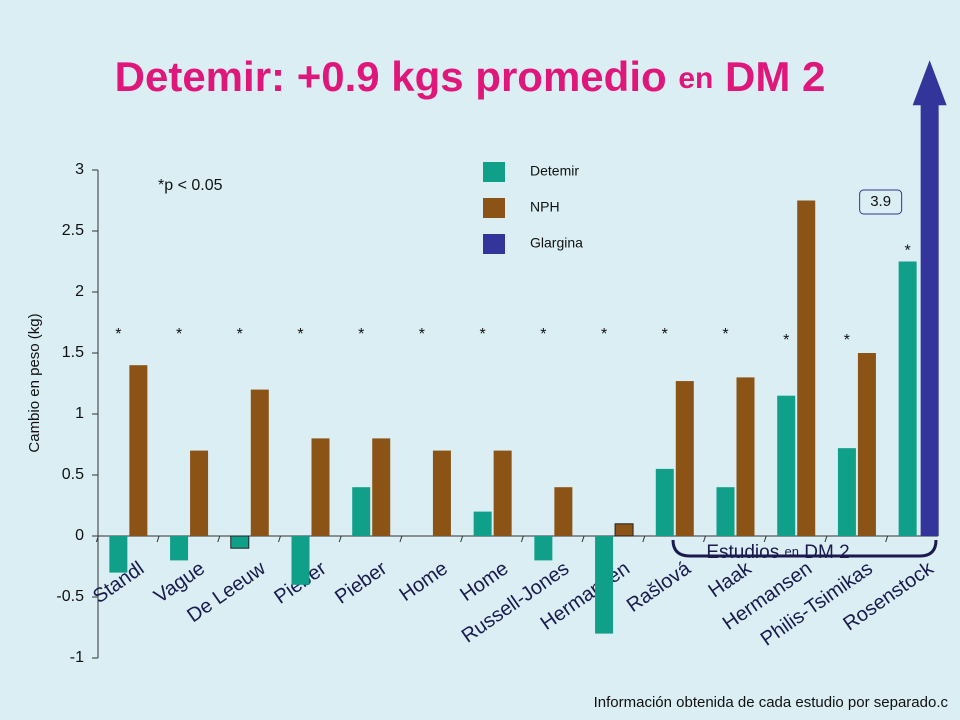 This screenshot has width=960, height=720. What do you see at coordinates (77, 657) in the screenshot?
I see `y-tick-label: -1` at bounding box center [77, 657].